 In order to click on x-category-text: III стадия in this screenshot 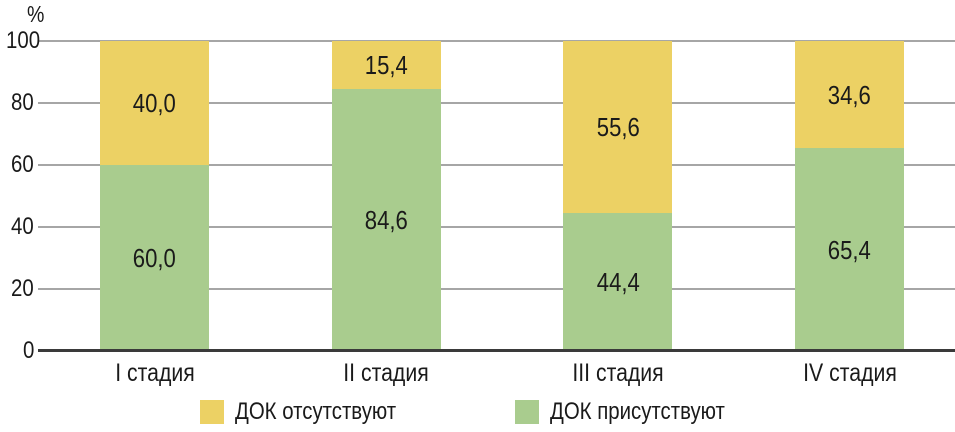, I will do `click(618, 373)`.